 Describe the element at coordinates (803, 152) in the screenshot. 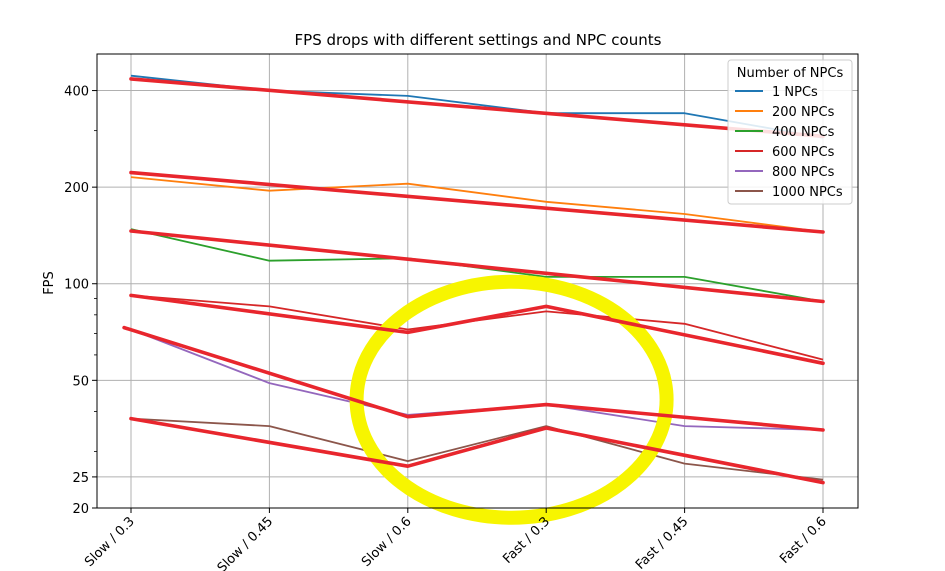

I see `legend-entry-label: 600 NPCs` at that location.